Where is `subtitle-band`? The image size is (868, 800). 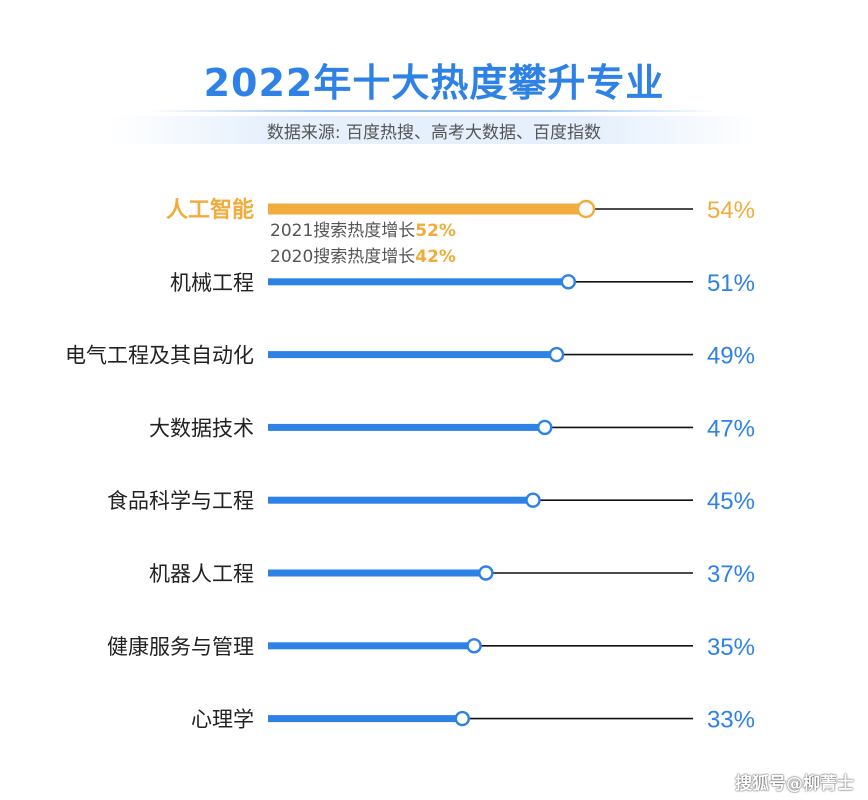
subtitle-band is located at coordinates (434, 130).